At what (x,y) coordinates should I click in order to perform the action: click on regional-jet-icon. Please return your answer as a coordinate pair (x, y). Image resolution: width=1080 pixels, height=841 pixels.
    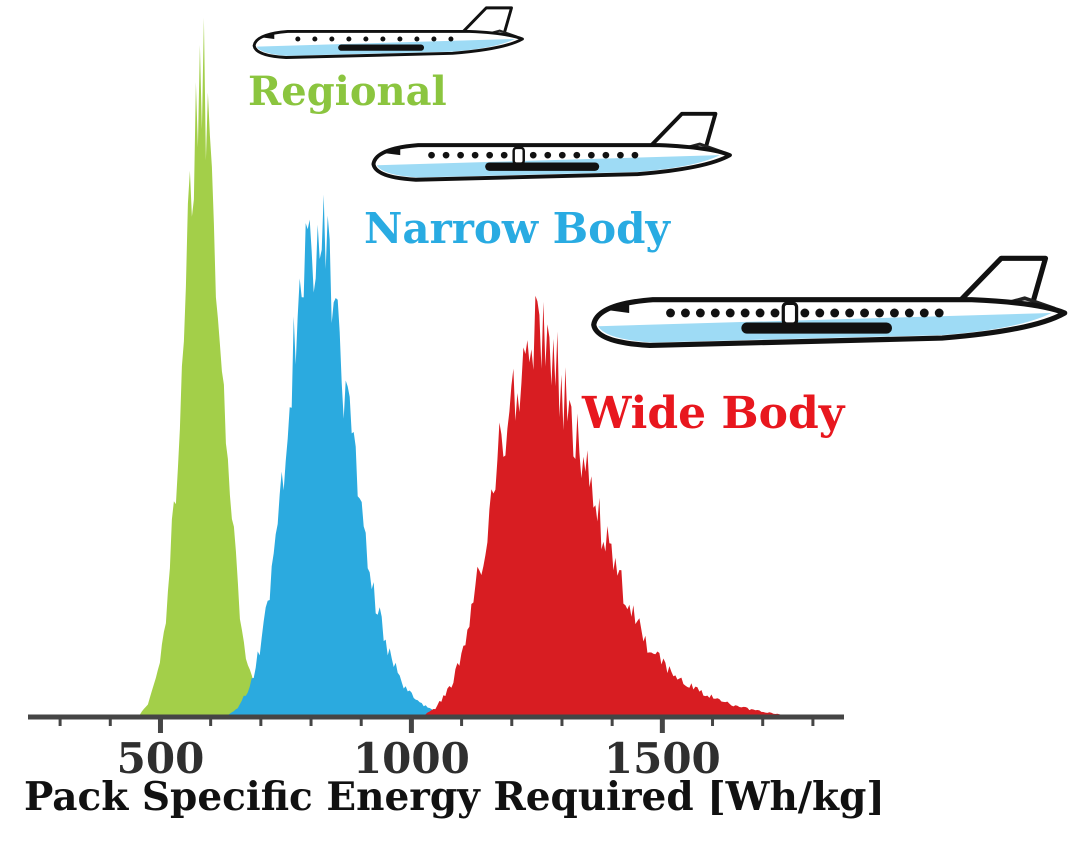
    Looking at the image, I should click on (387, 42).